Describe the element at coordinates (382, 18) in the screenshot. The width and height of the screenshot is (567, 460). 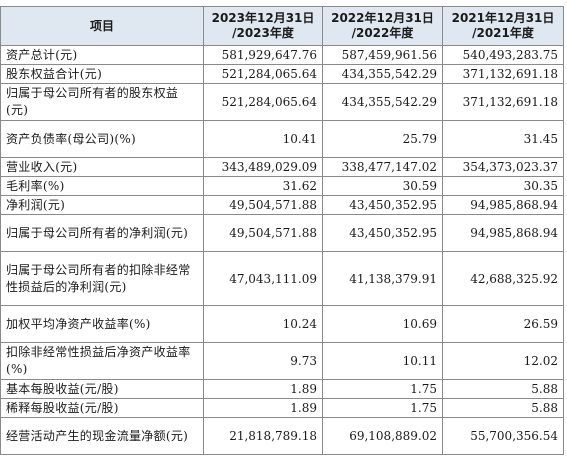
I see `header-2022-line1: 2022年12月31日` at that location.